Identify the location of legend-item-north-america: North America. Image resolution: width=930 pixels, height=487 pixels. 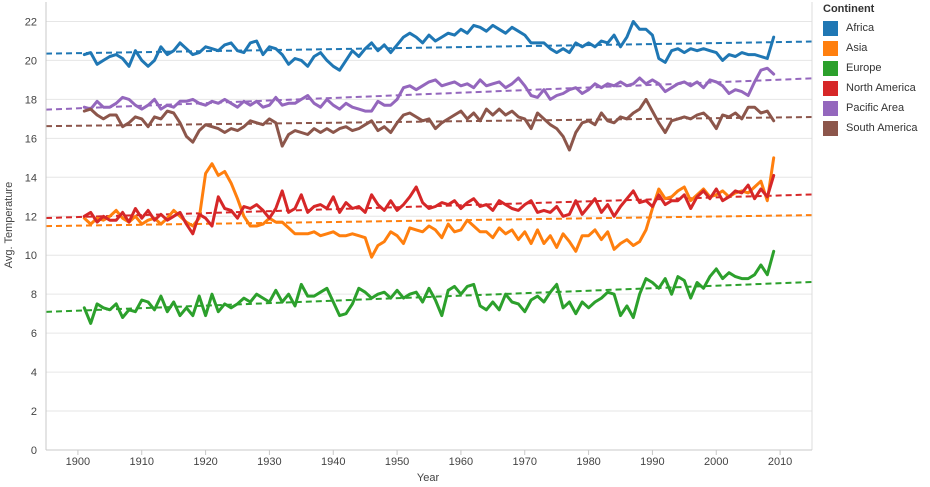
(875, 88).